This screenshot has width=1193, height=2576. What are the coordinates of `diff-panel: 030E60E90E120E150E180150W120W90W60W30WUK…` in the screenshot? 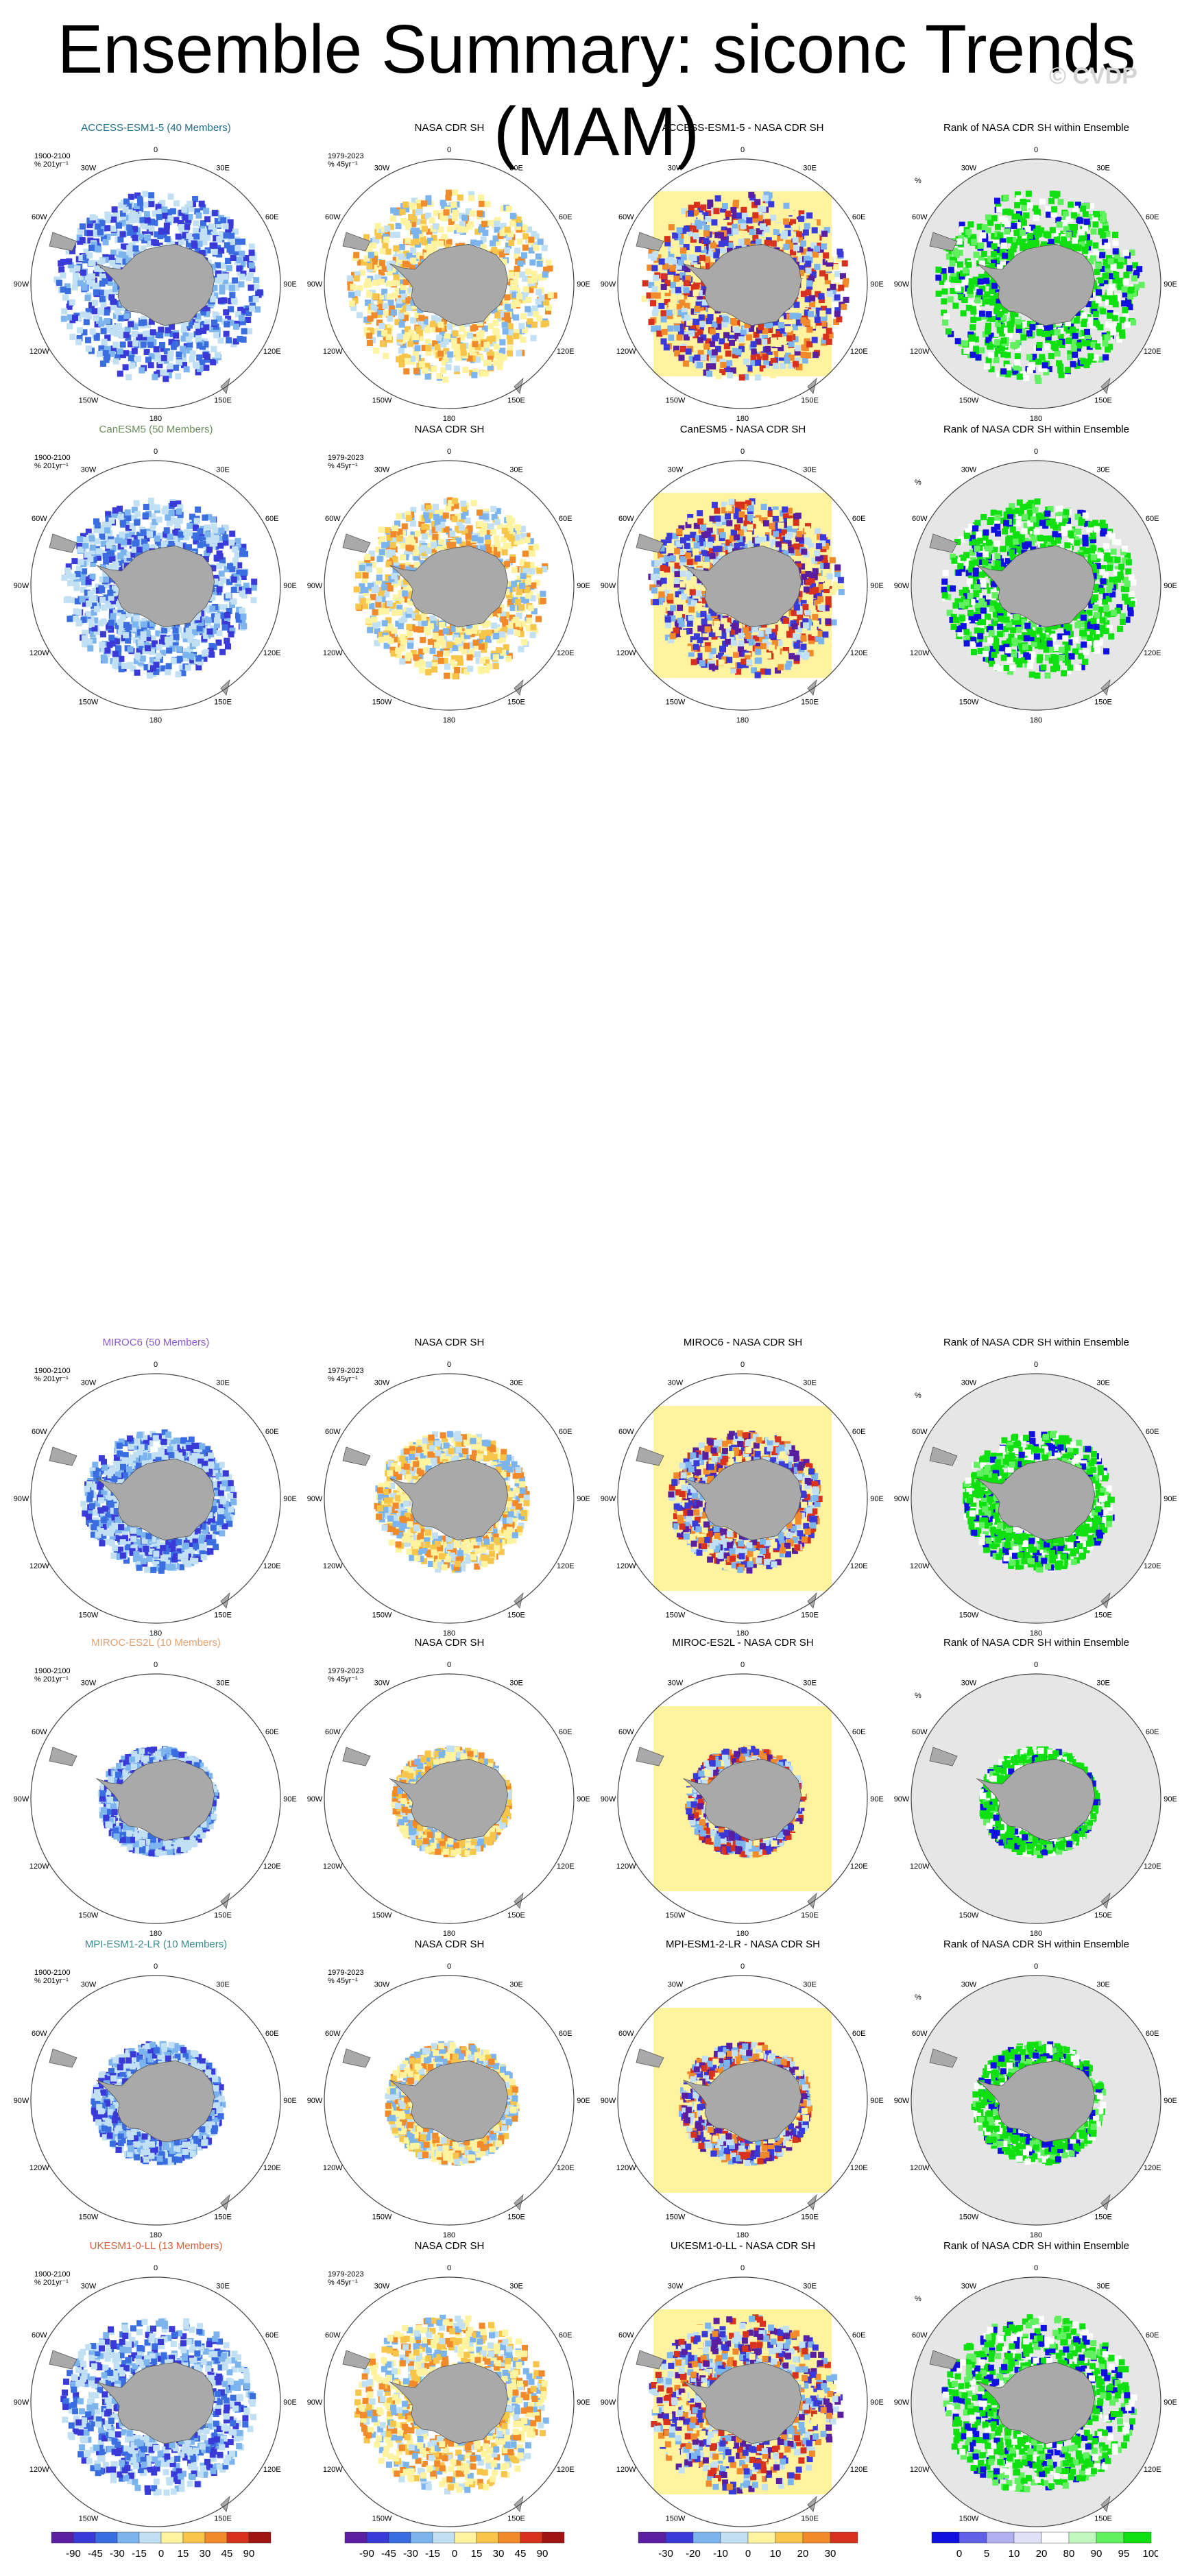 It's located at (743, 2390).